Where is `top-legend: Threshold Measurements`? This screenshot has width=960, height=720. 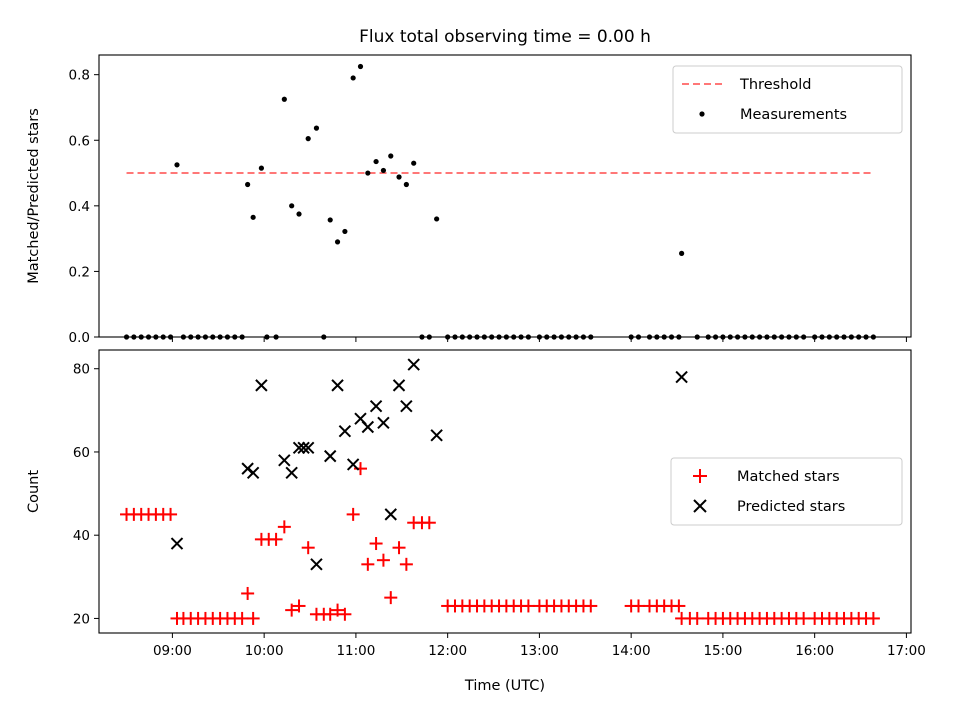 top-legend: Threshold Measurements is located at coordinates (787, 99).